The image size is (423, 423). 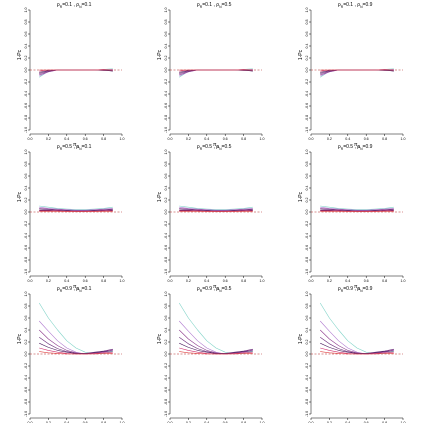 I want to click on panel-title: ρR=0.1 , ρN=0.9, so click(x=355, y=5).